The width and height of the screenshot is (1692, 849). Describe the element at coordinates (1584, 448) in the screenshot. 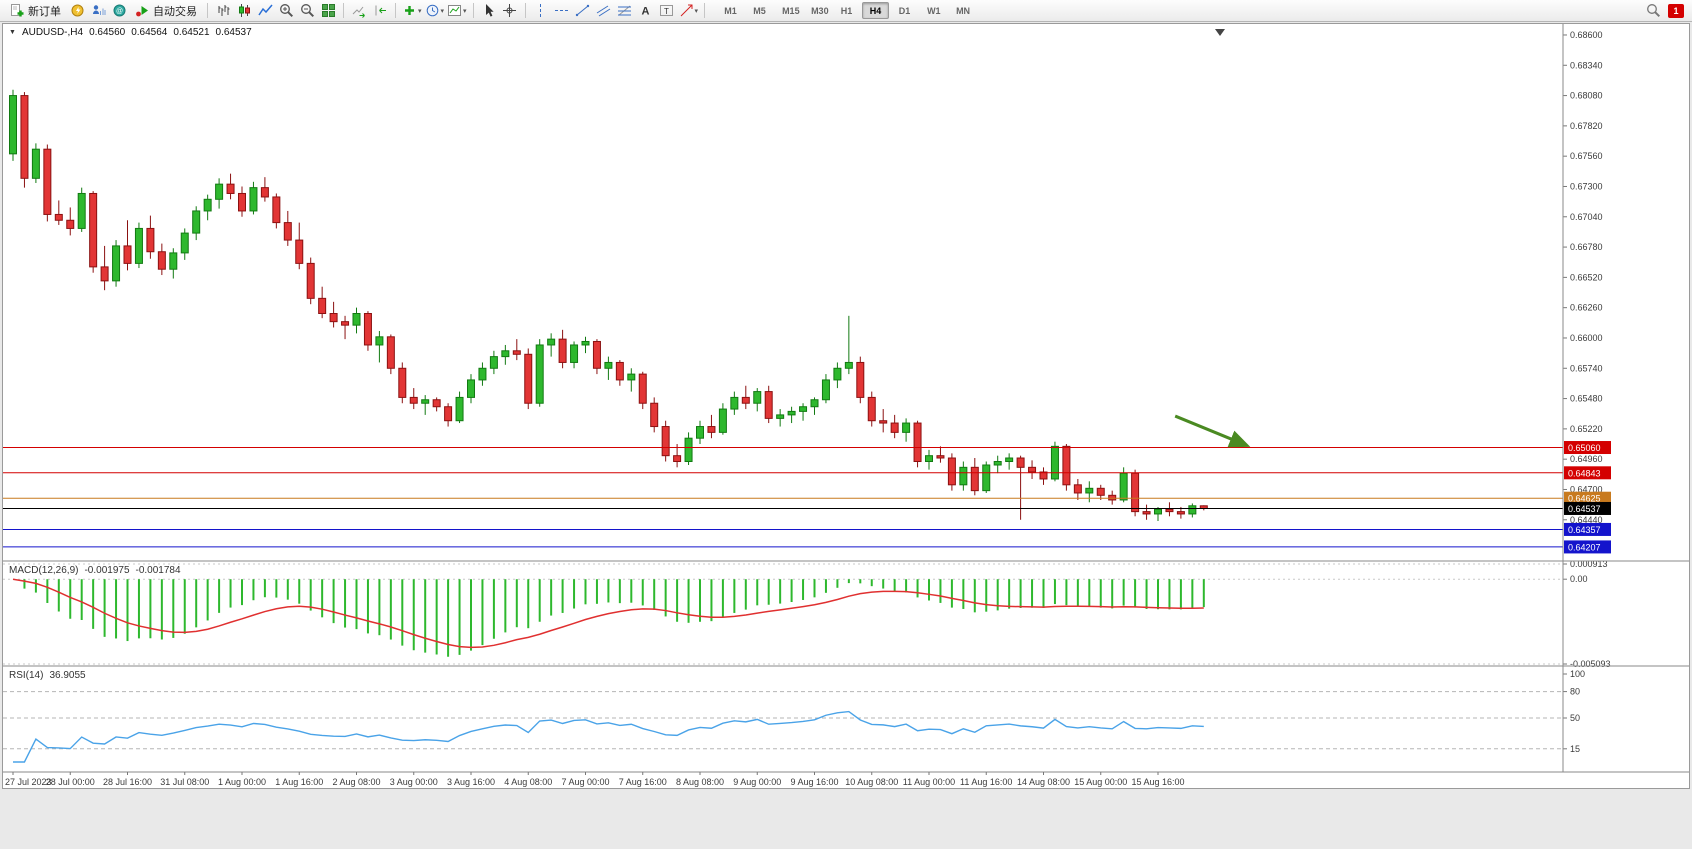

I see `svg-text: 0.65060` at that location.